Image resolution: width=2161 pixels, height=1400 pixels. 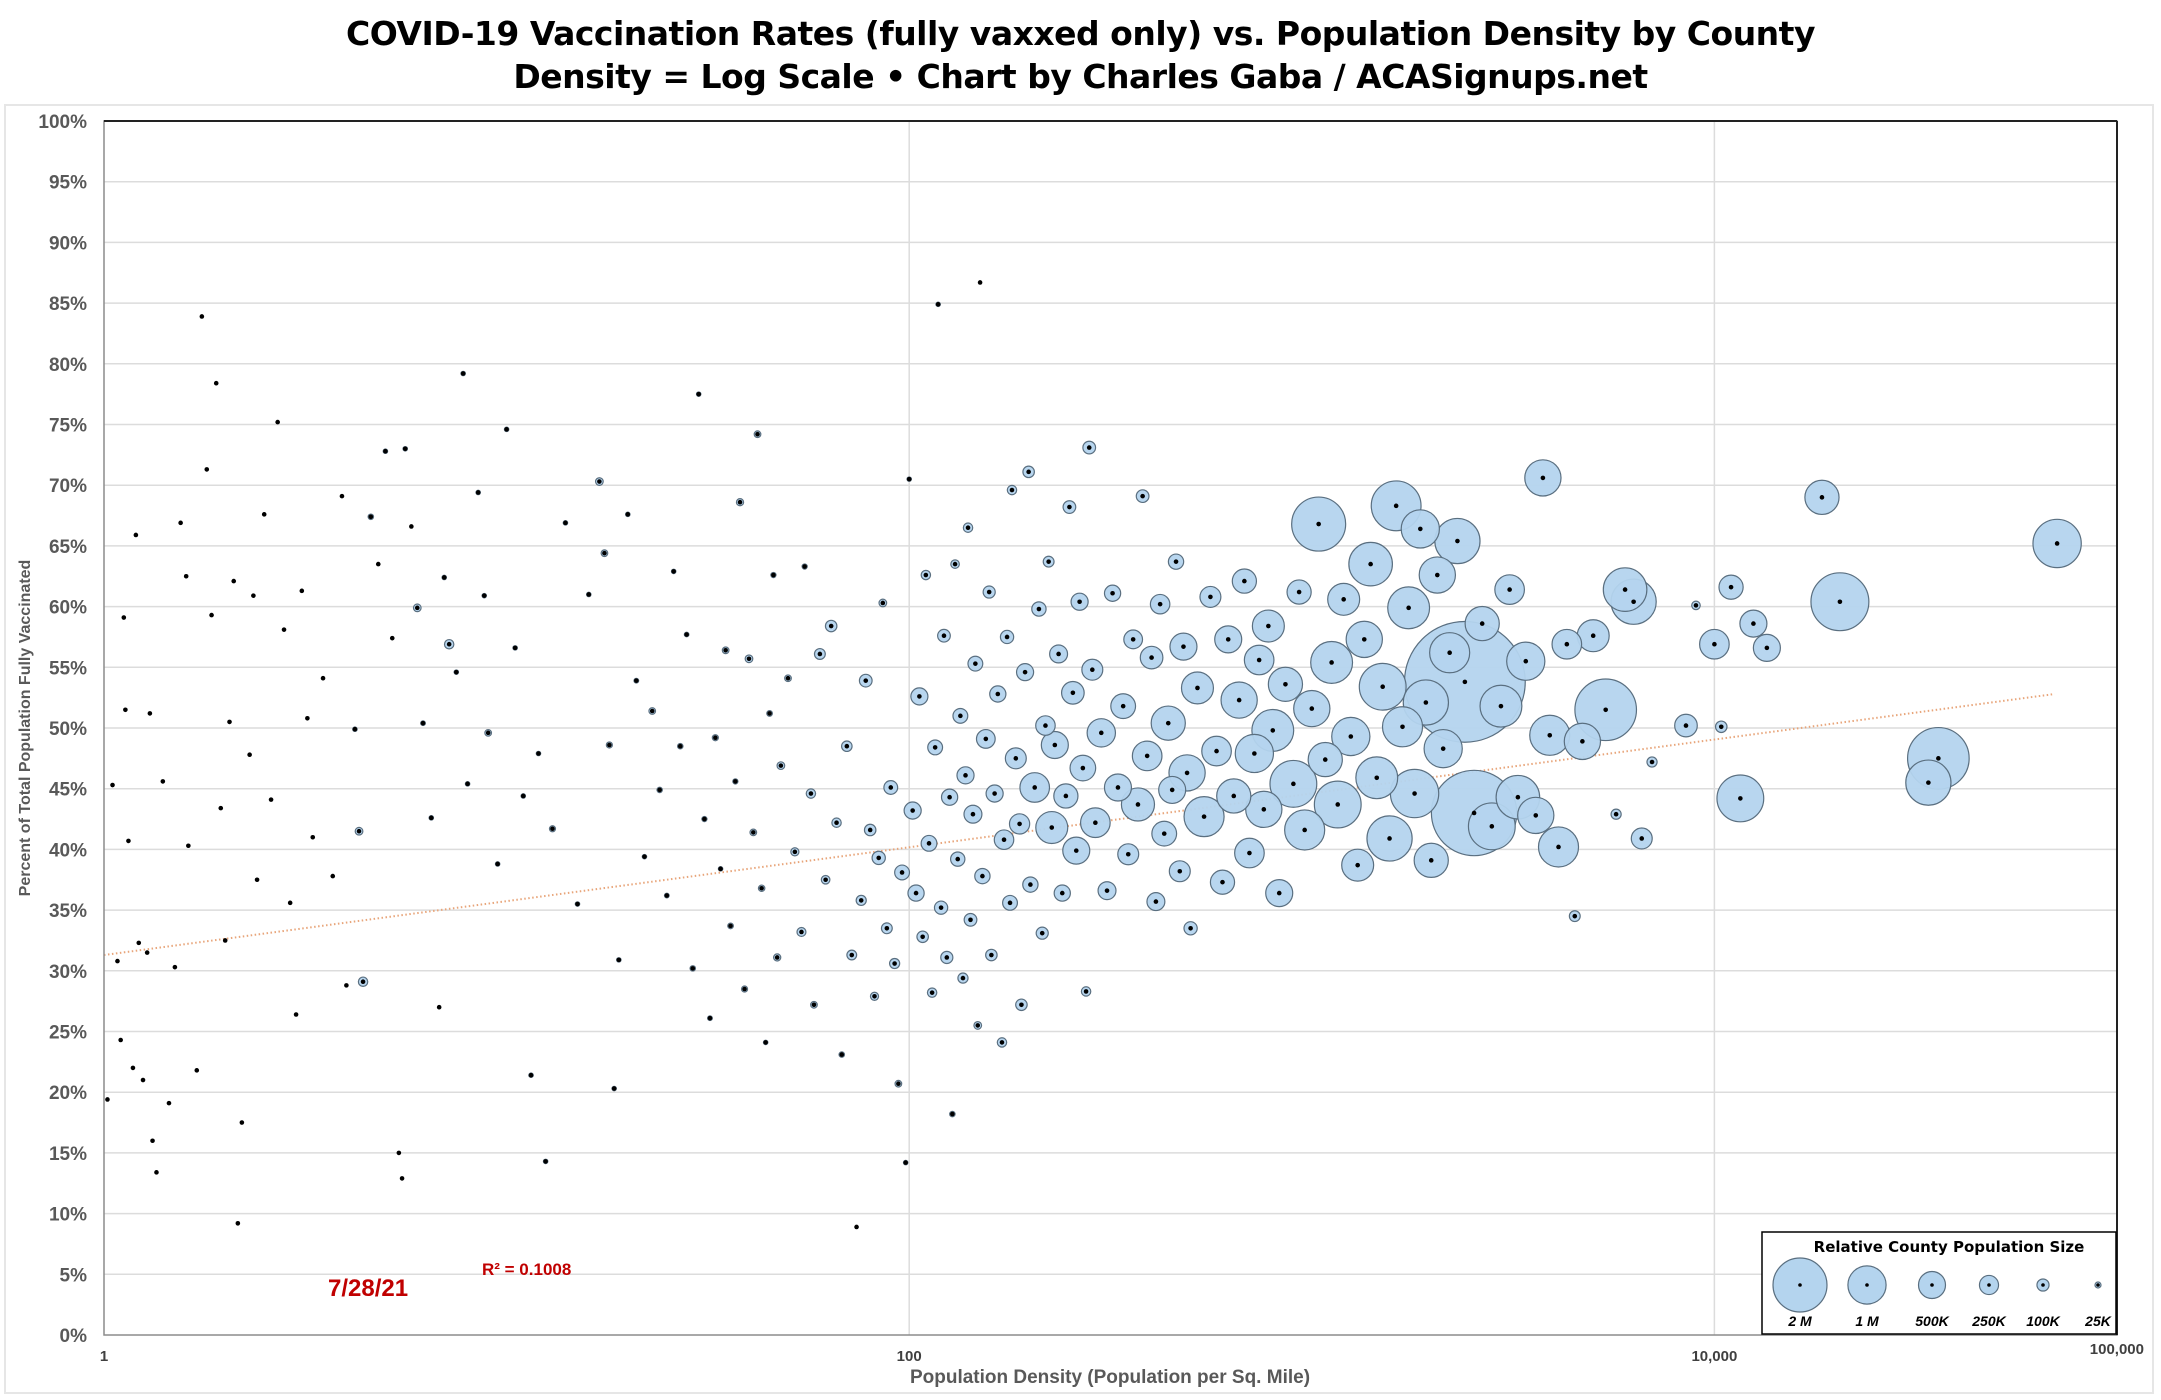 What do you see at coordinates (68, 426) in the screenshot?
I see `y-tick-label: 75%` at bounding box center [68, 426].